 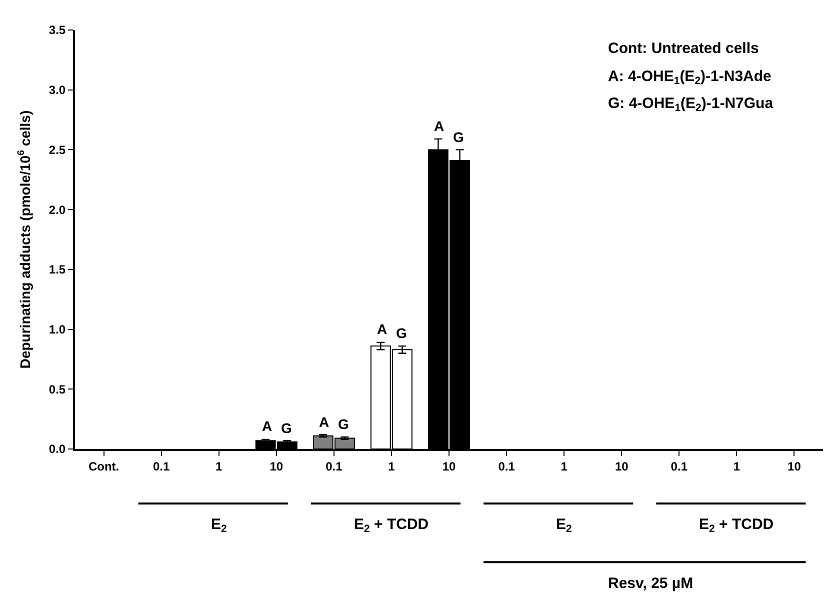 I want to click on text: Resv, 25 µM, so click(x=651, y=583).